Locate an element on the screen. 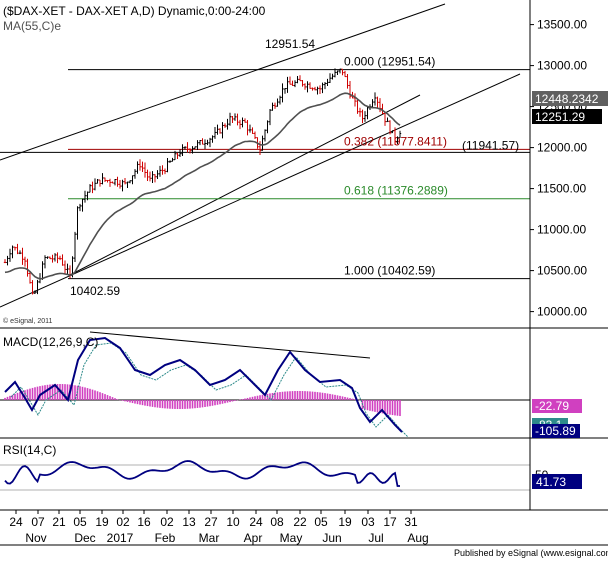 The image size is (608, 566). price-tick-label: 13000.00 is located at coordinates (562, 66).